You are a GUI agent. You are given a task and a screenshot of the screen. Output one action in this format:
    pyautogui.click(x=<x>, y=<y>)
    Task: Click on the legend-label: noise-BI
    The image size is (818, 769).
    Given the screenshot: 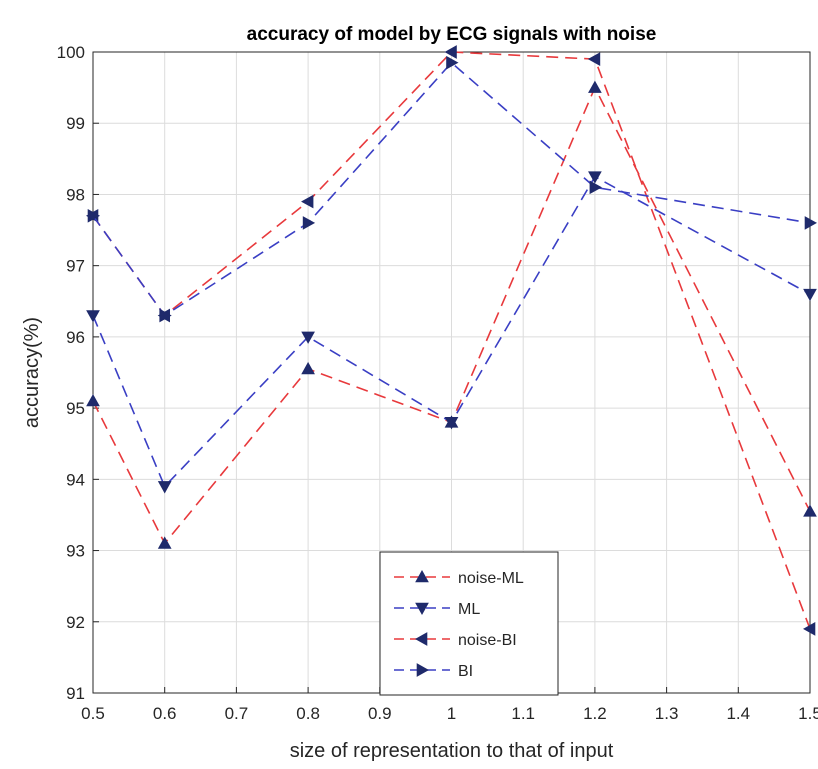 What is the action you would take?
    pyautogui.click(x=487, y=640)
    